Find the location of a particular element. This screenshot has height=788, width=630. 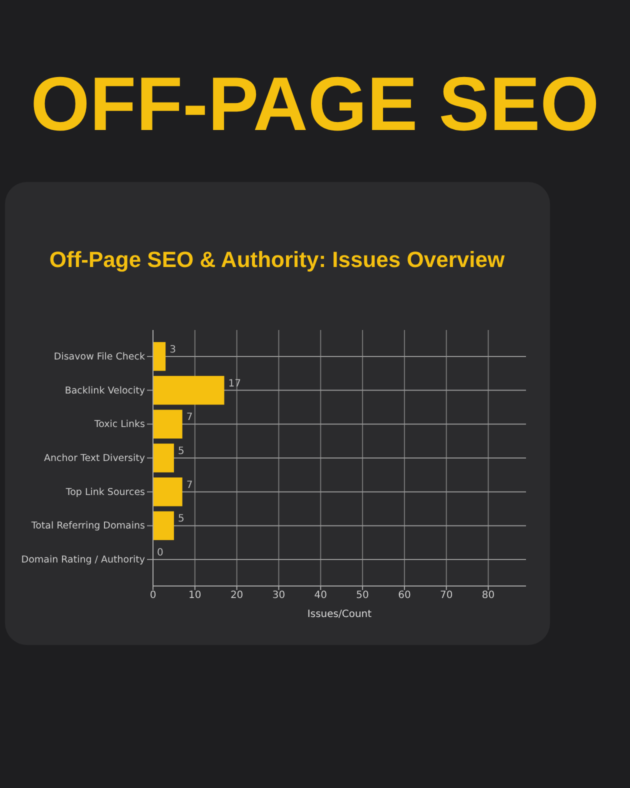

data-label: 0 is located at coordinates (160, 553).